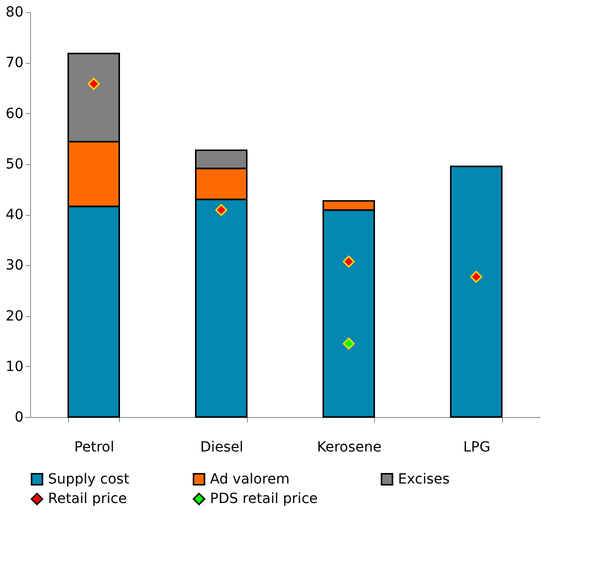 This screenshot has height=567, width=614. What do you see at coordinates (15, 366) in the screenshot?
I see `y-tick-label: 10` at bounding box center [15, 366].